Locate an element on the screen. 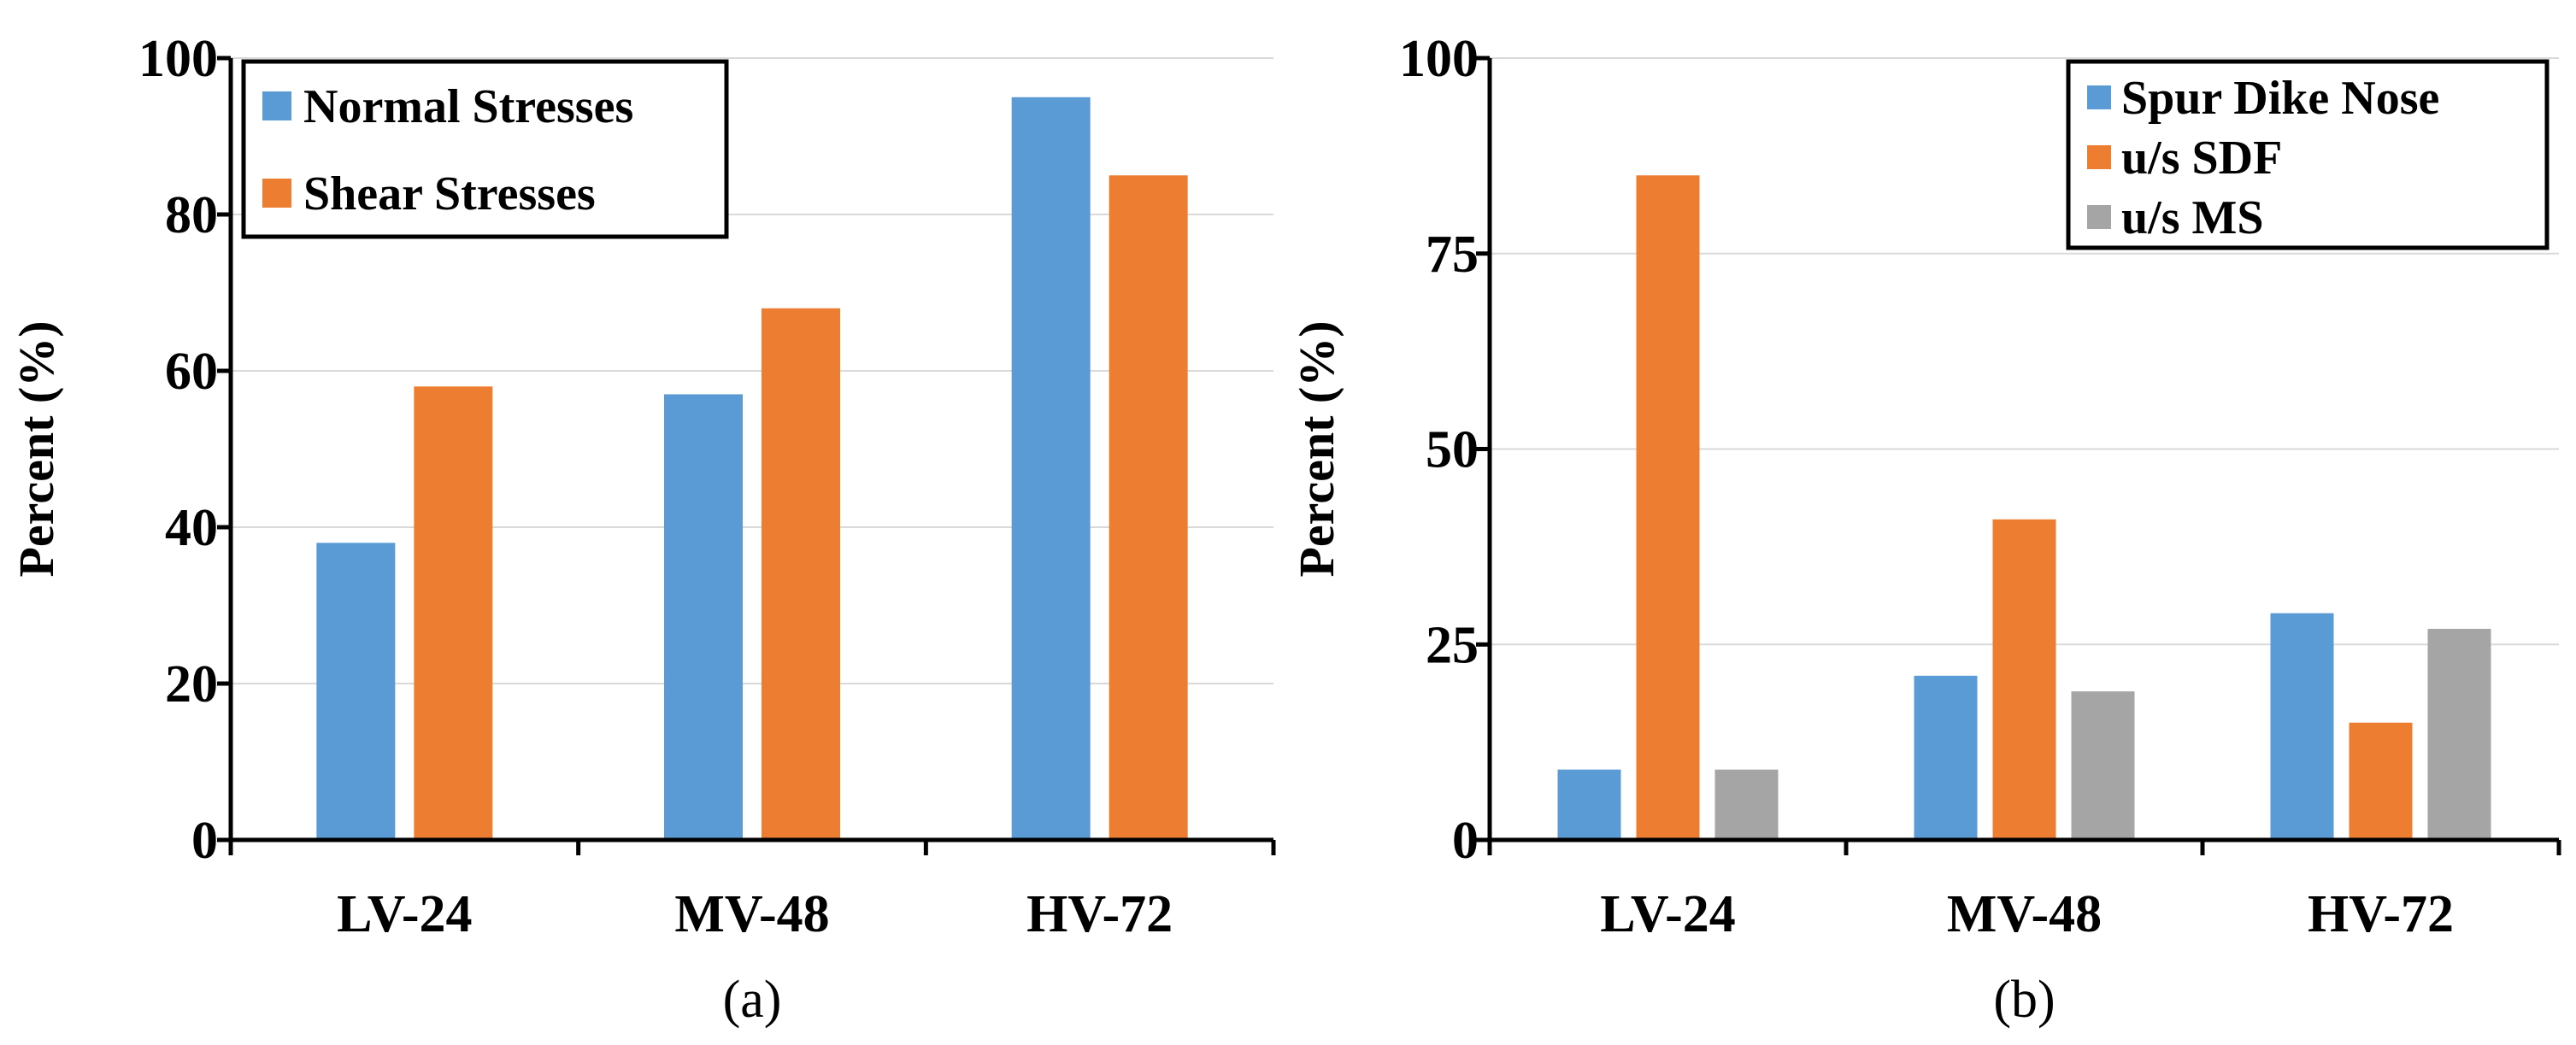  y-tick-label: 25 is located at coordinates (1452, 645).